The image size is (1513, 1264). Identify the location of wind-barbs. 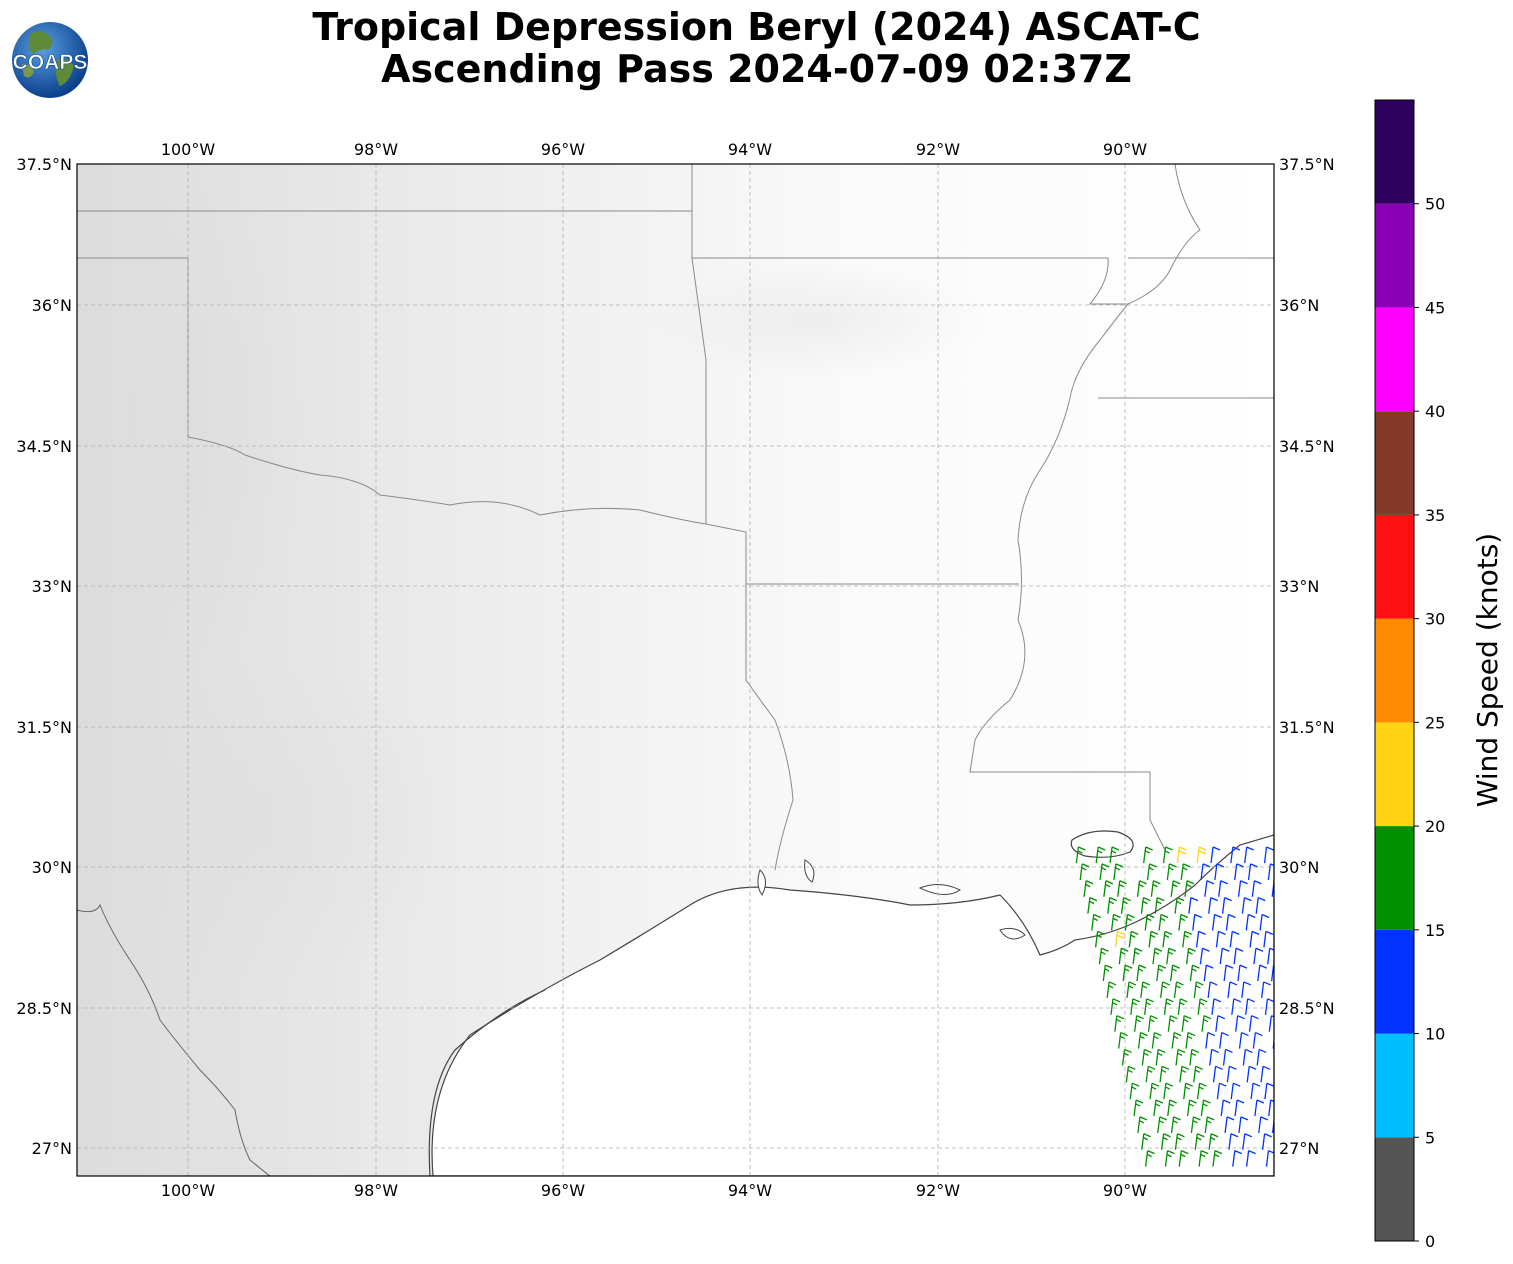
(1174, 1006).